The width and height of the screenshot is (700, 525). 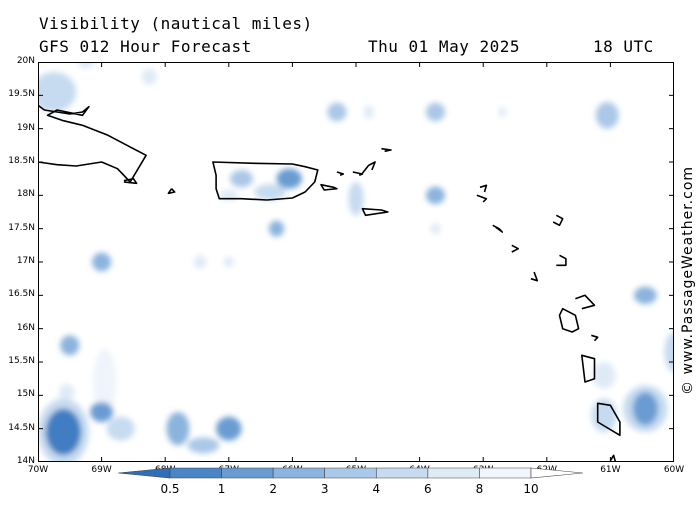 I want to click on lon-tick-label: 70W, so click(x=38, y=470).